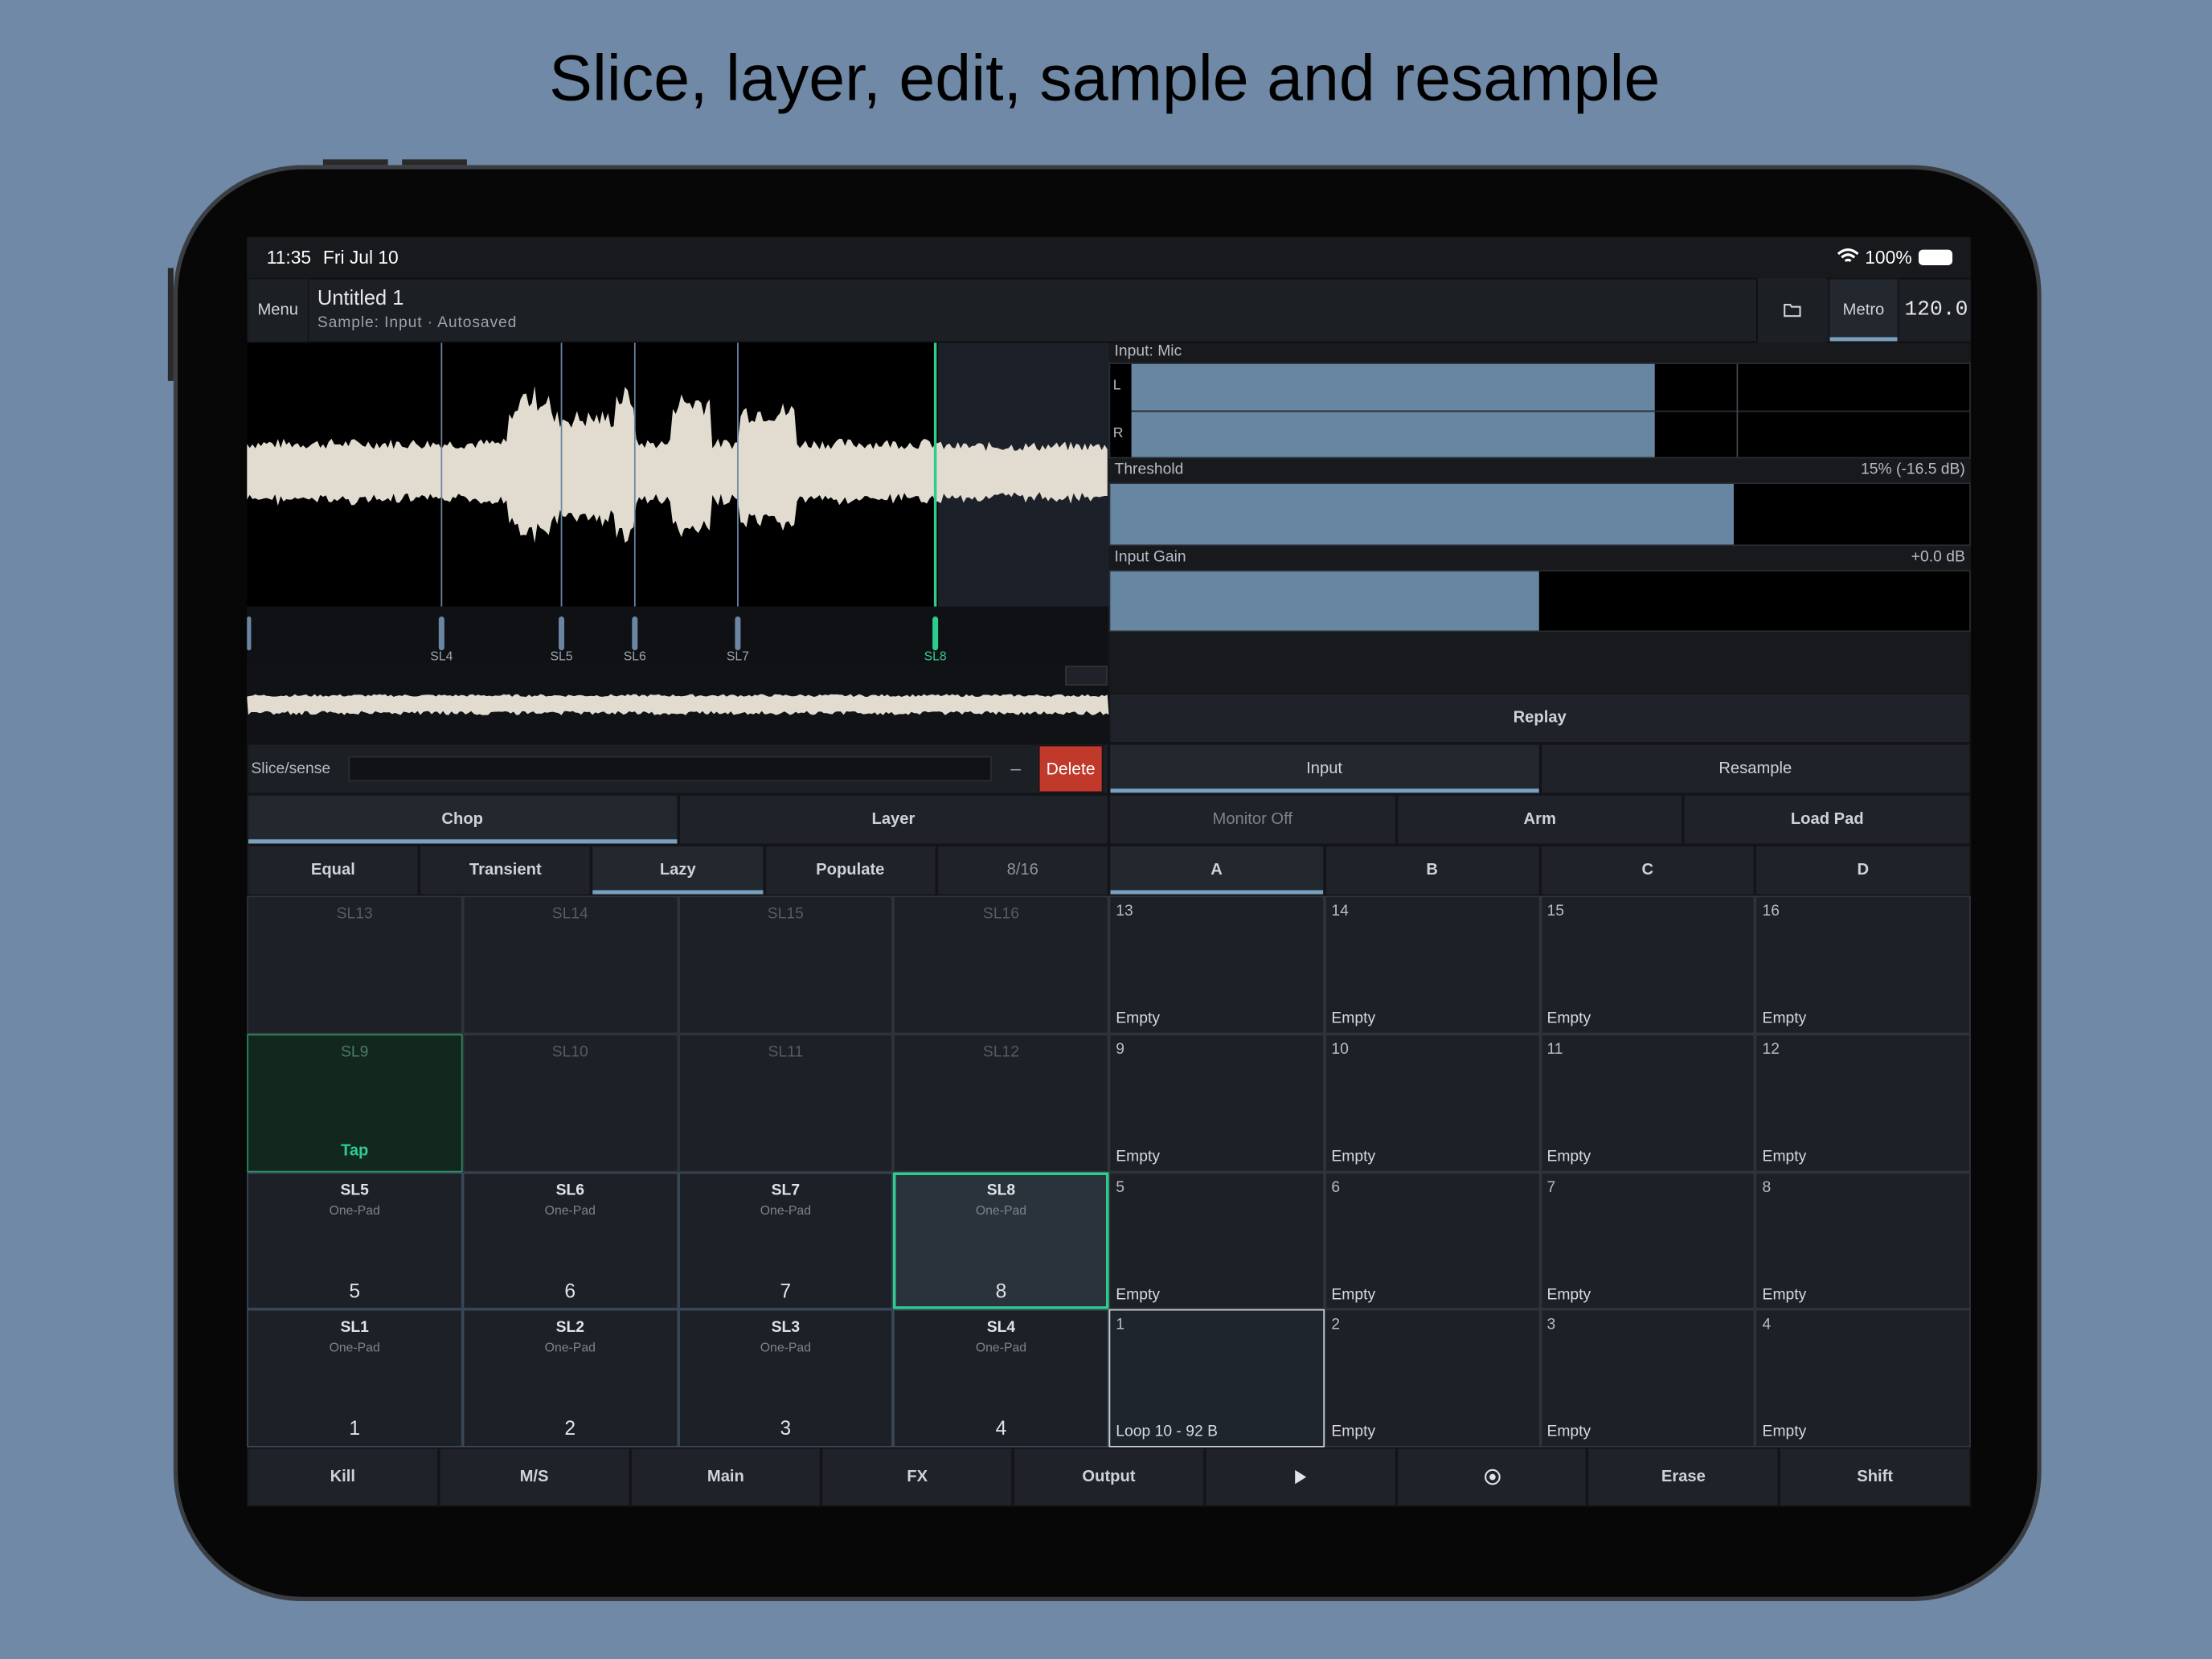 The image size is (2212, 1659). I want to click on delete-button: Delete, so click(1071, 768).